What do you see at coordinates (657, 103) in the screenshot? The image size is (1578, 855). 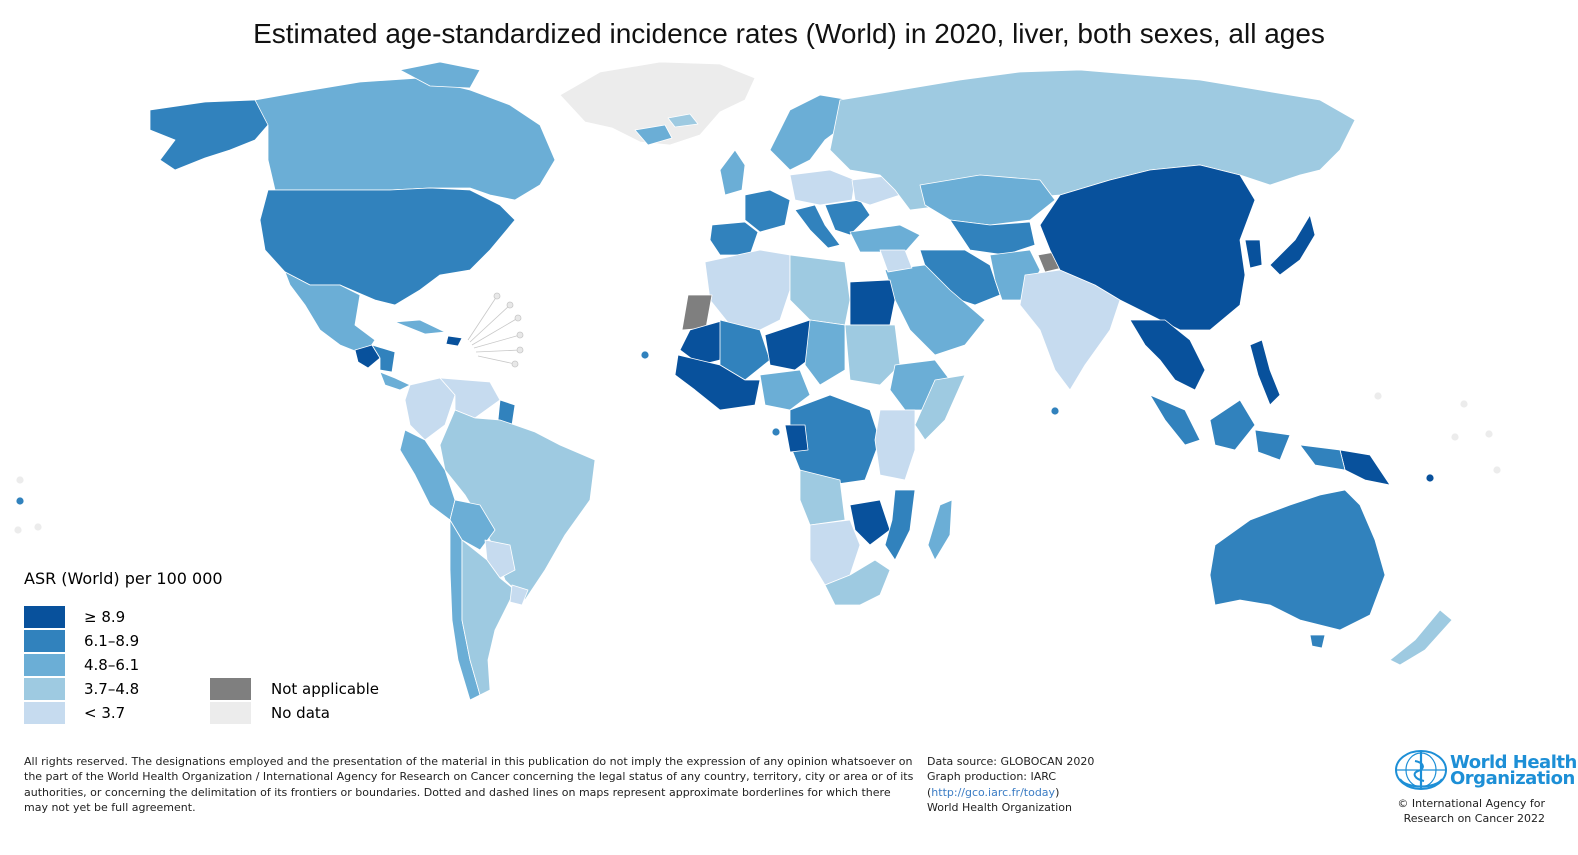 I see `region-greenland` at bounding box center [657, 103].